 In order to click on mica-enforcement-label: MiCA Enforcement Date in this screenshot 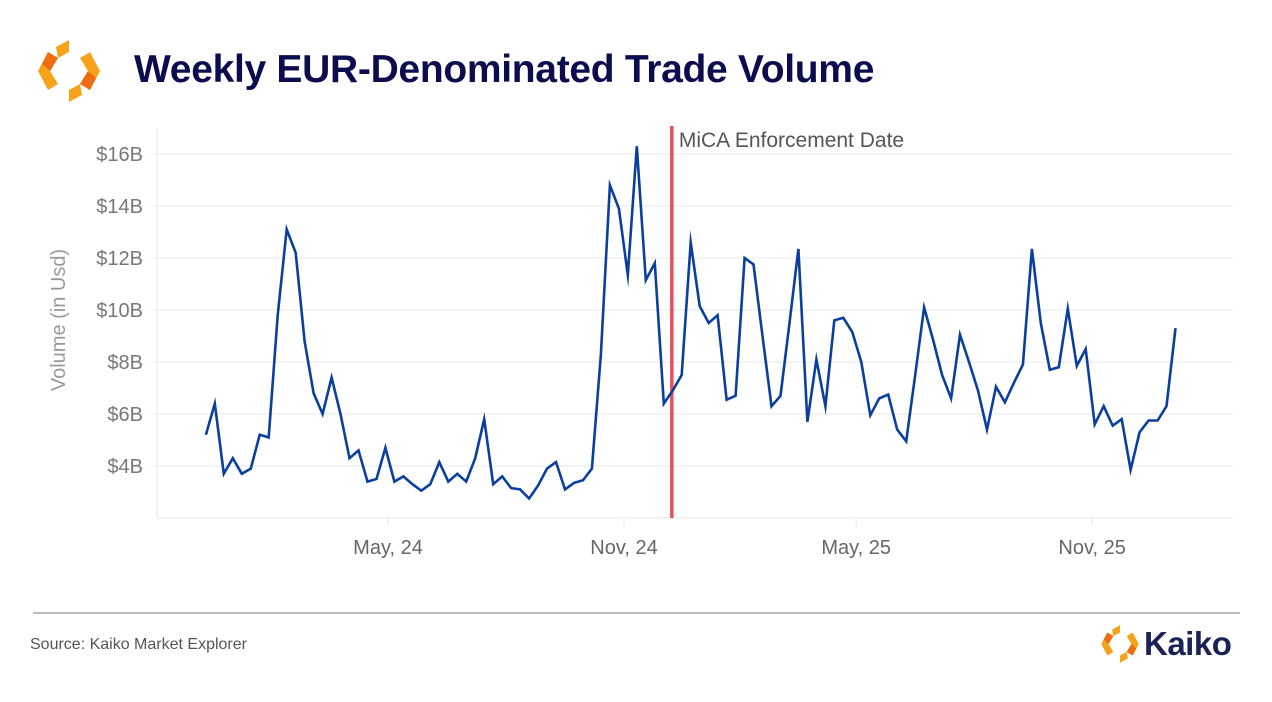, I will do `click(791, 140)`.